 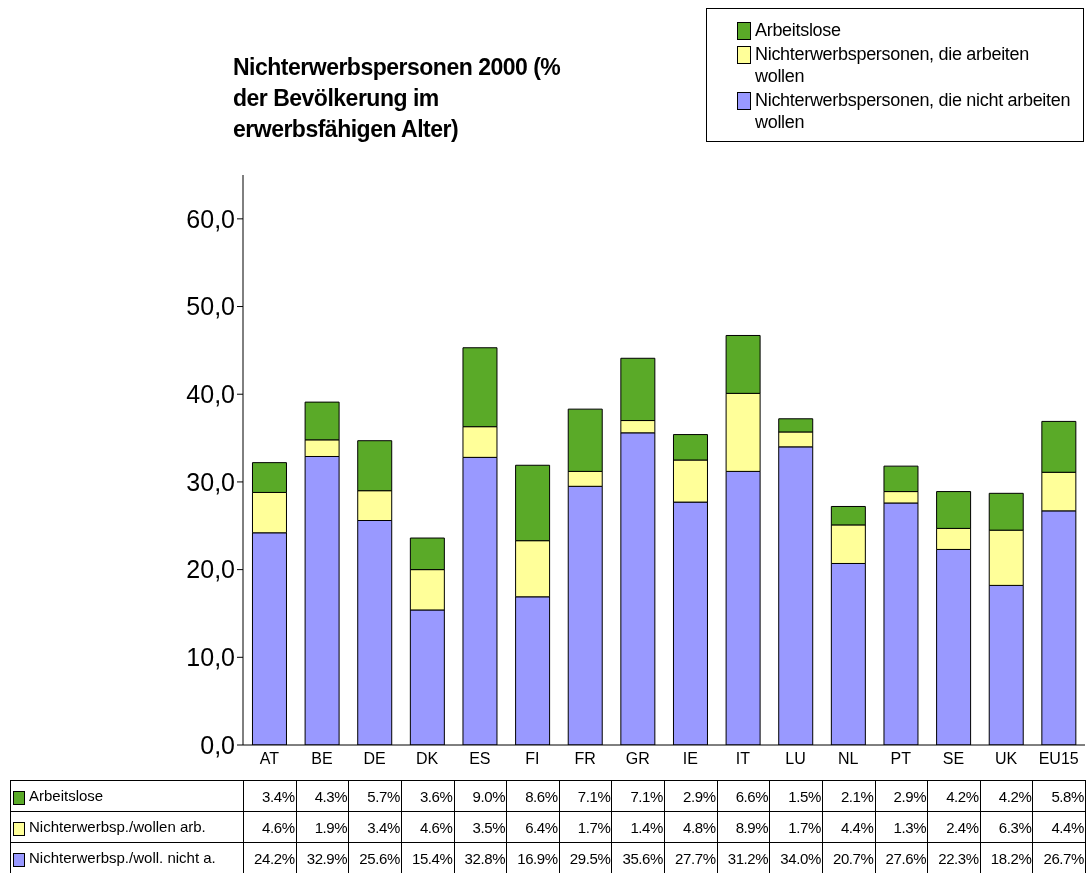 I want to click on legend-label: Nichterwerbspersonen, die arbeiten wollen, so click(x=892, y=65).